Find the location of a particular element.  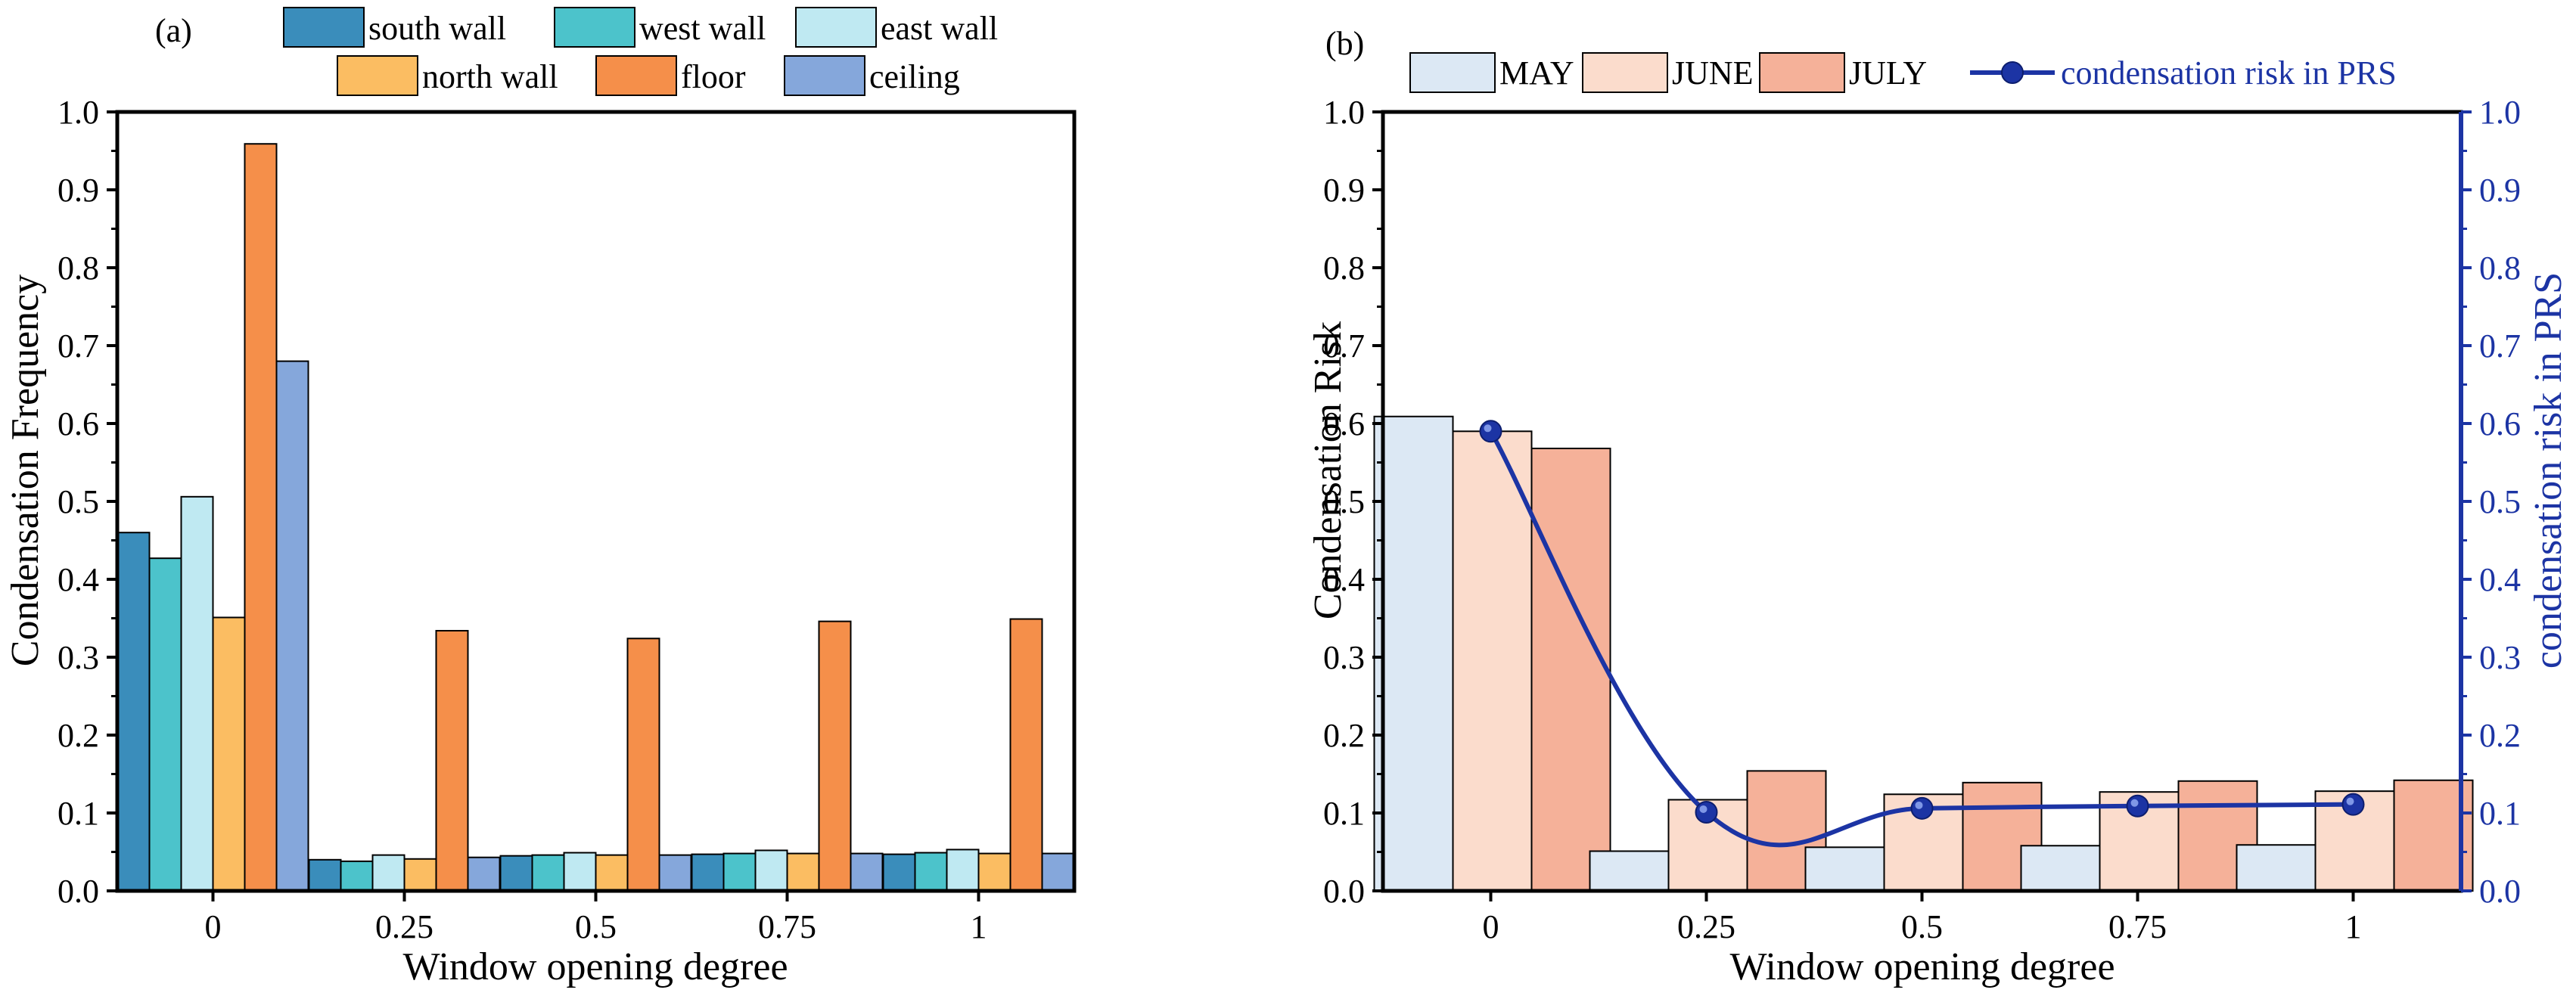

panel-a-y-tick-label: 0.4 is located at coordinates (78, 579).